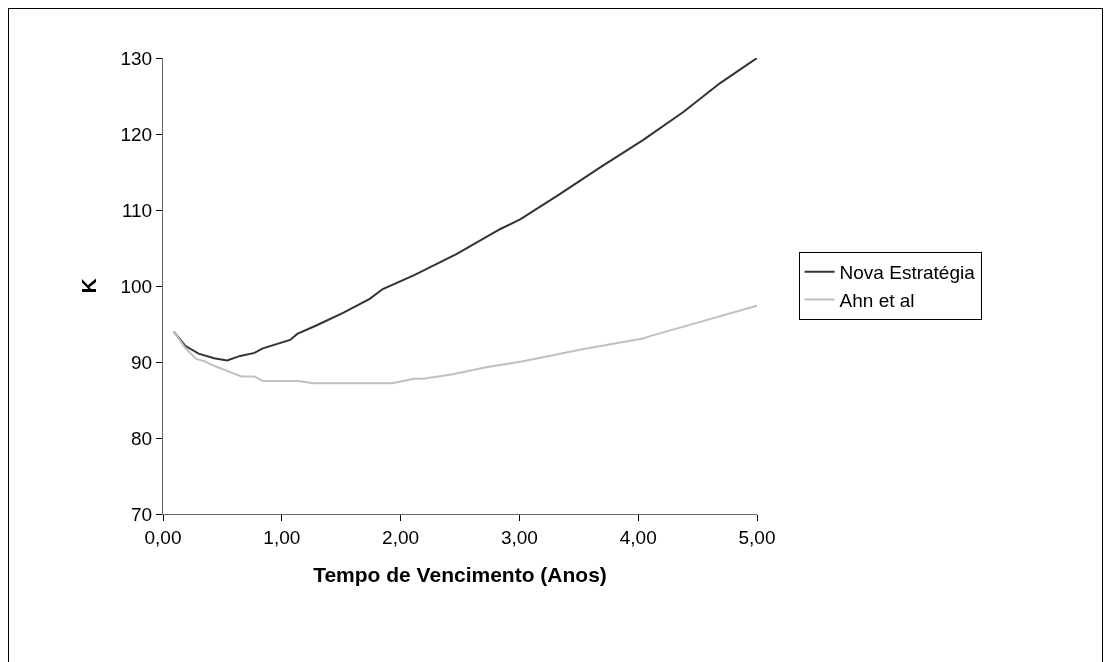 The image size is (1113, 662). What do you see at coordinates (142, 362) in the screenshot?
I see `y-tick-label: 90` at bounding box center [142, 362].